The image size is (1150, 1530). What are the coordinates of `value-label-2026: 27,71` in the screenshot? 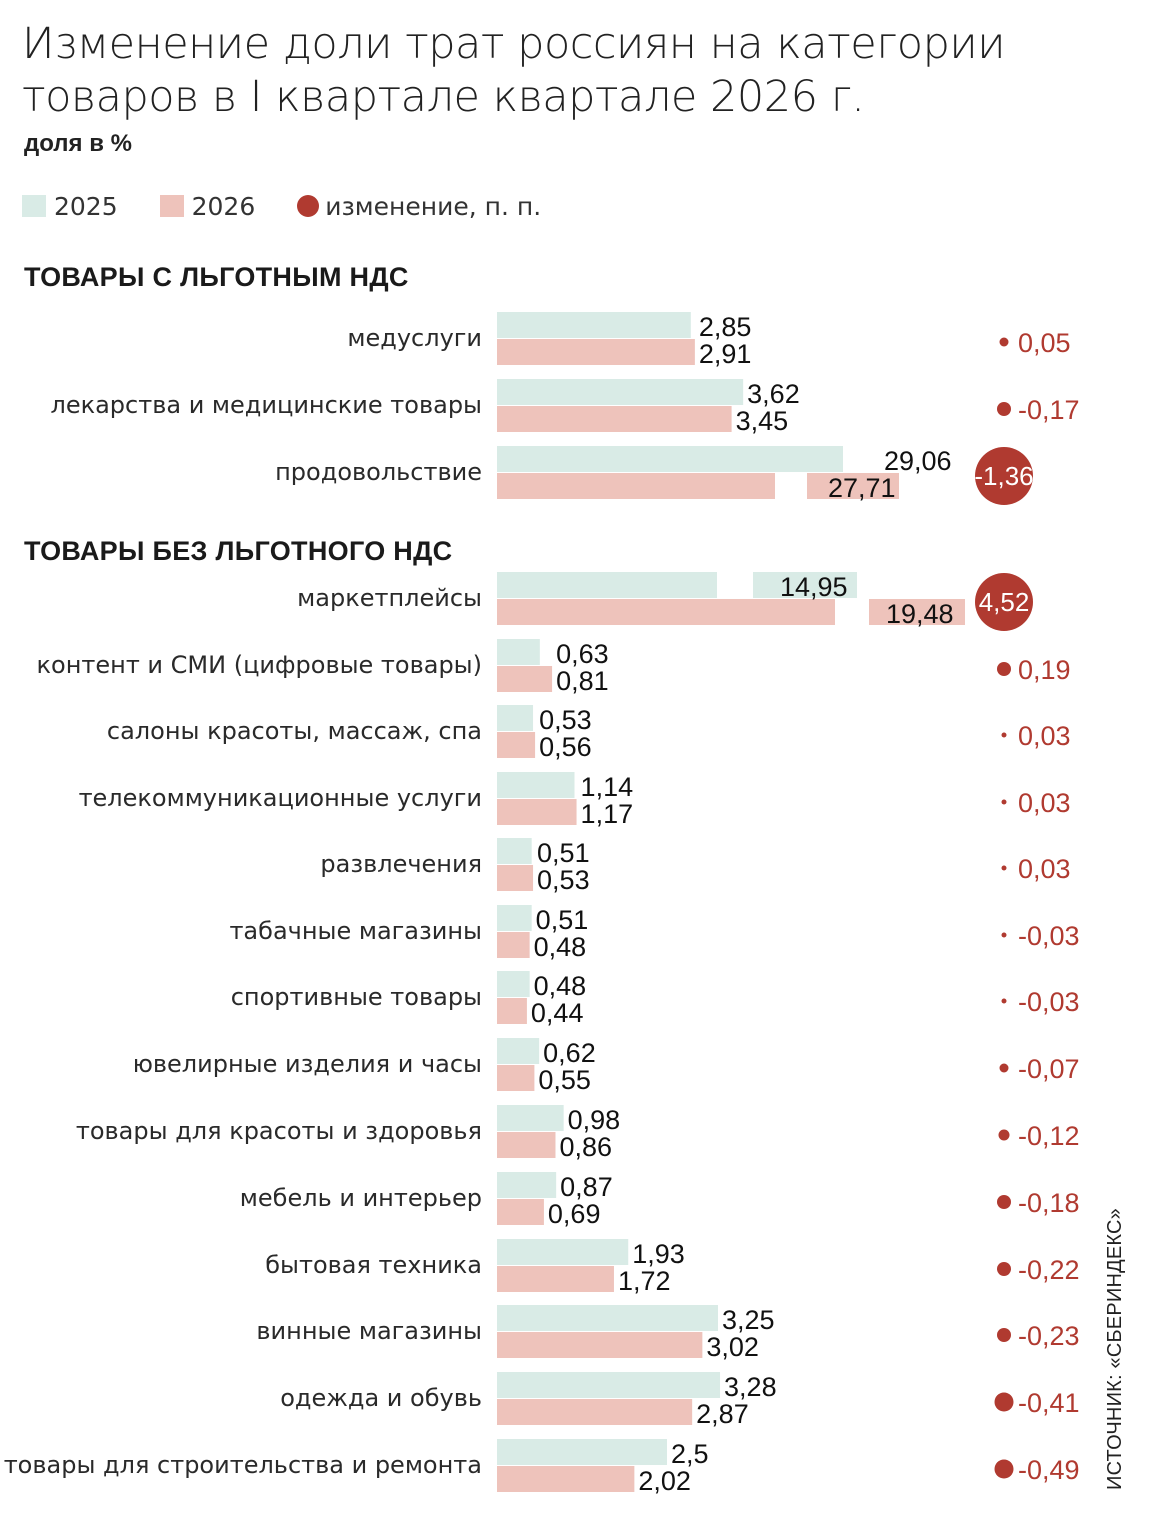 It's located at (862, 488).